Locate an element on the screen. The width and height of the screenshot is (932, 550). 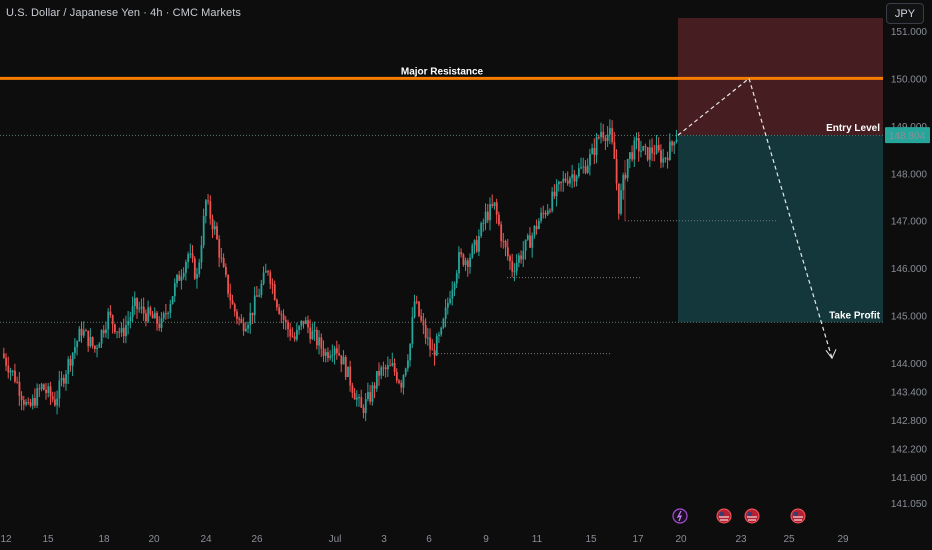
y-axis-tick-label: 142.200 is located at coordinates (909, 449).